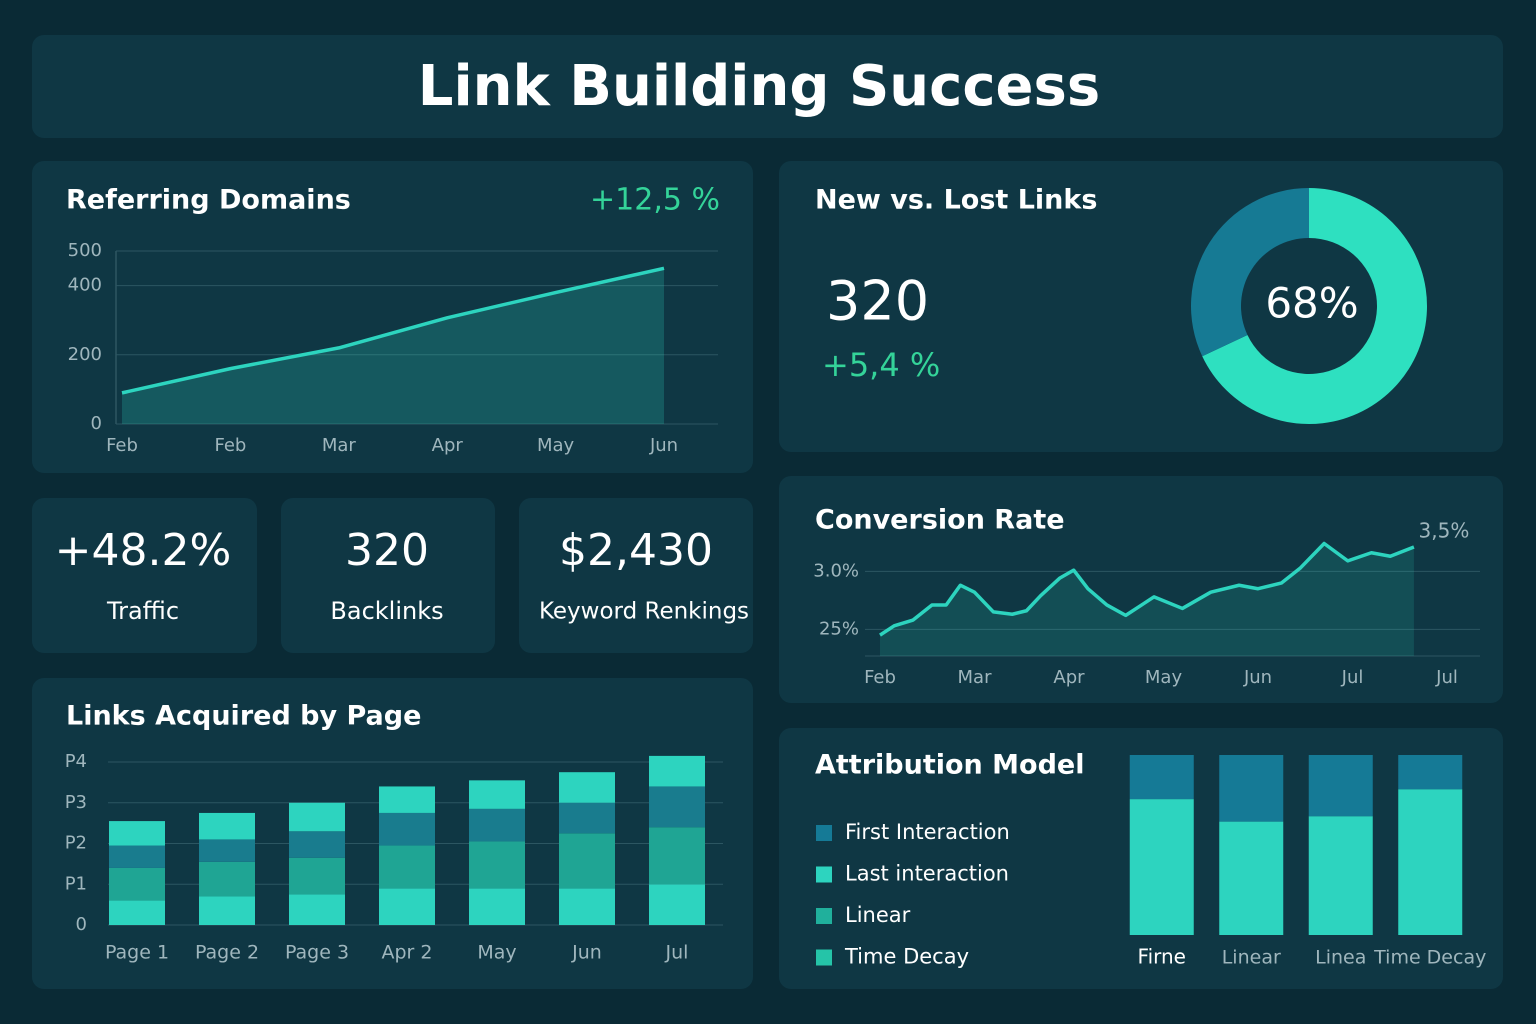 This screenshot has height=1024, width=1536. Describe the element at coordinates (208, 200) in the screenshot. I see `chart-title: Referring Domains` at that location.